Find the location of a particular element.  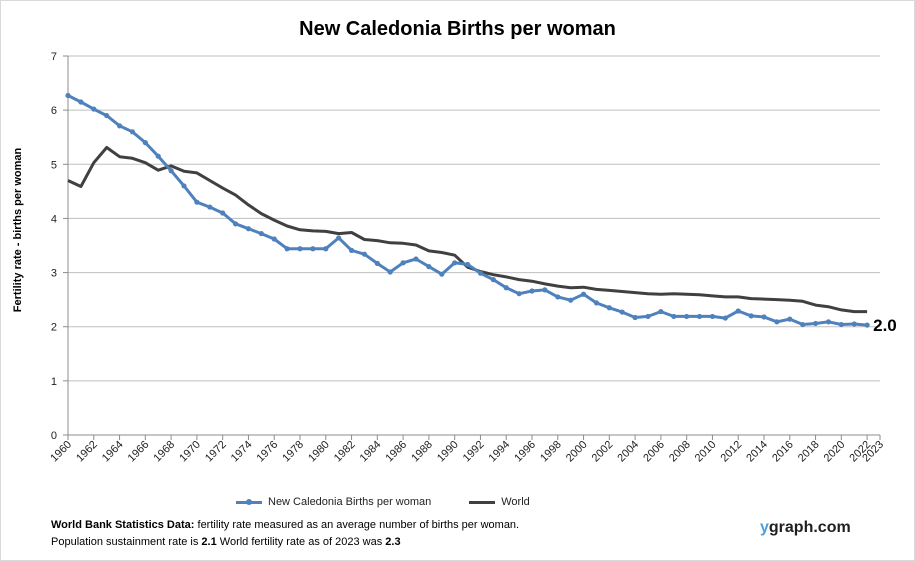

x-tick-label: 1978 is located at coordinates (293, 452).